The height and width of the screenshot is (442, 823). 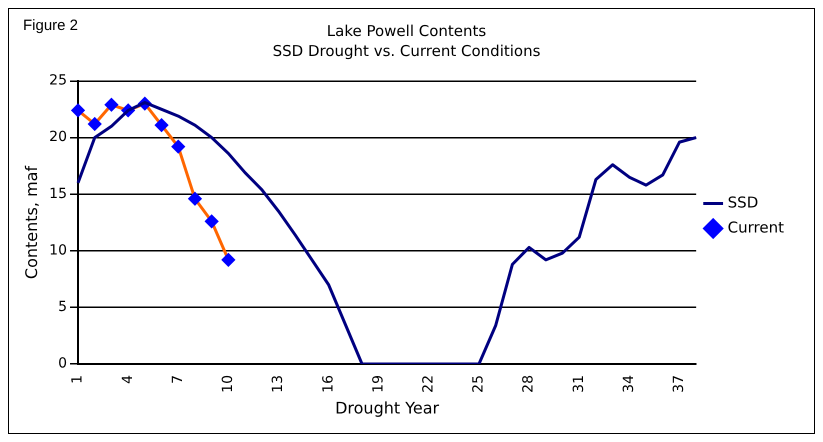 What do you see at coordinates (58, 250) in the screenshot?
I see `y-tick-label: 10` at bounding box center [58, 250].